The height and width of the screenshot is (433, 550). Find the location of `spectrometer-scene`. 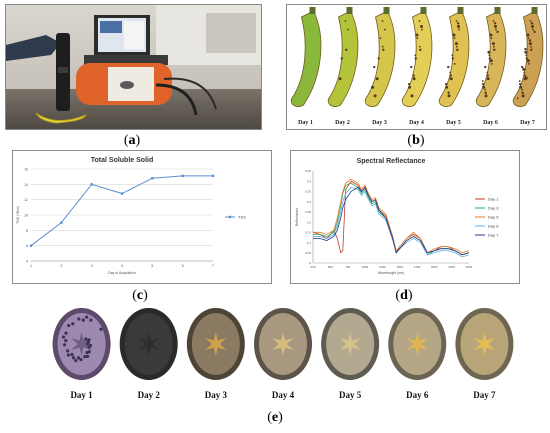

spectrometer-scene is located at coordinates (133, 67).